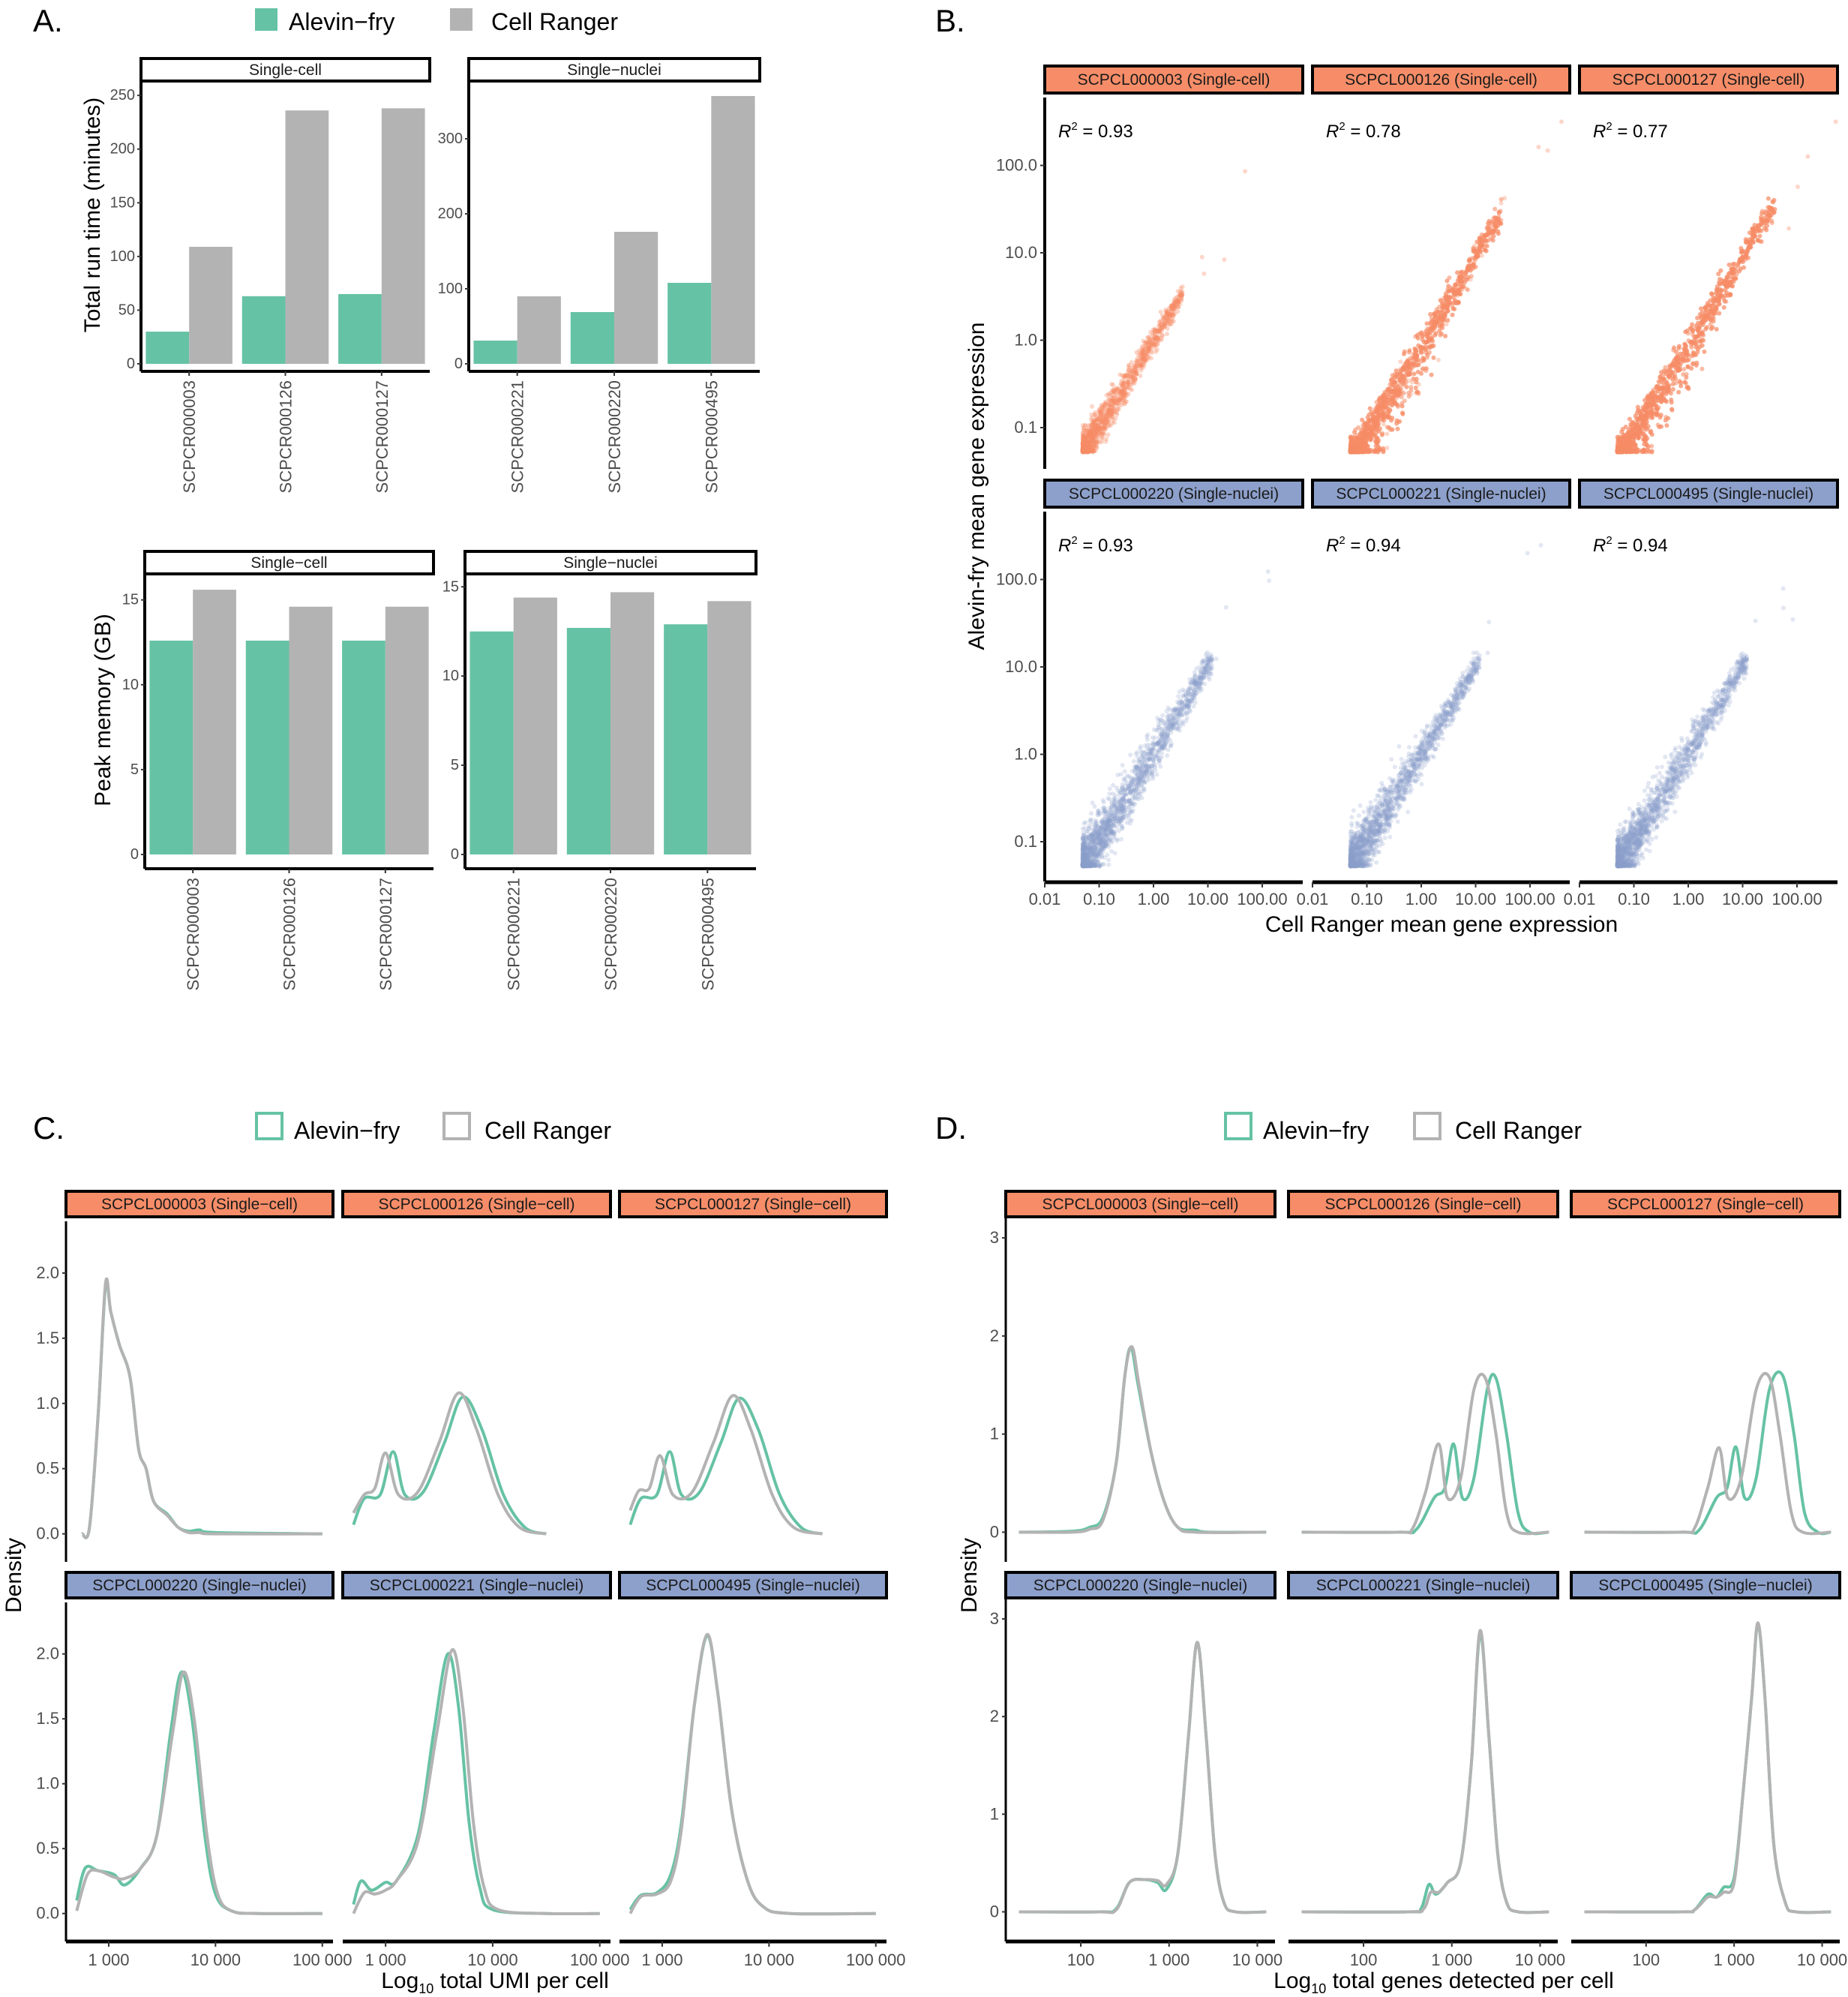 The height and width of the screenshot is (1997, 1848). What do you see at coordinates (364, 747) in the screenshot?
I see `bar-alevin-fry-scpcr000127` at bounding box center [364, 747].